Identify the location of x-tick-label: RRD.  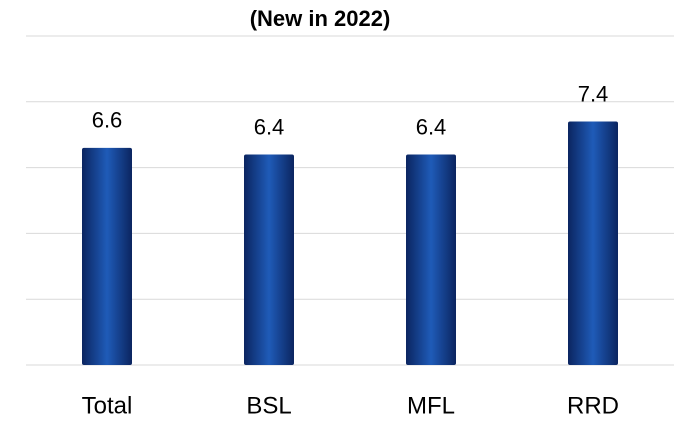
(593, 405).